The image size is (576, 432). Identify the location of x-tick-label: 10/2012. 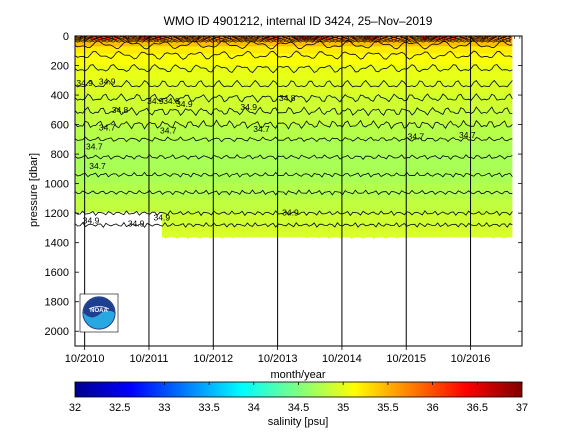
(213, 359).